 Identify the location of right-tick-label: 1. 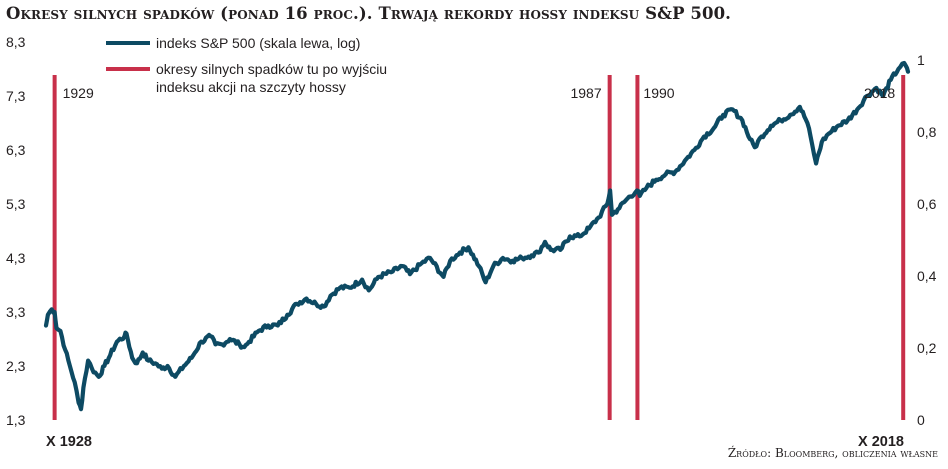
(921, 60).